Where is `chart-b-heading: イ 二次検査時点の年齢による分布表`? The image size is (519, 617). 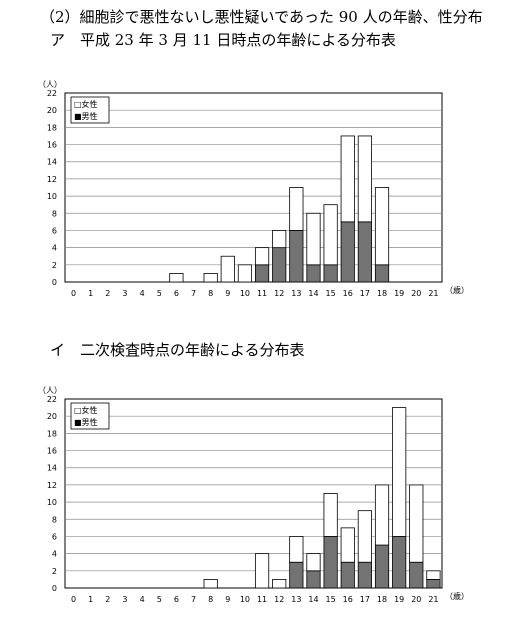
chart-b-heading: イ 二次検査時点の年齢による分布表 is located at coordinates (177, 350).